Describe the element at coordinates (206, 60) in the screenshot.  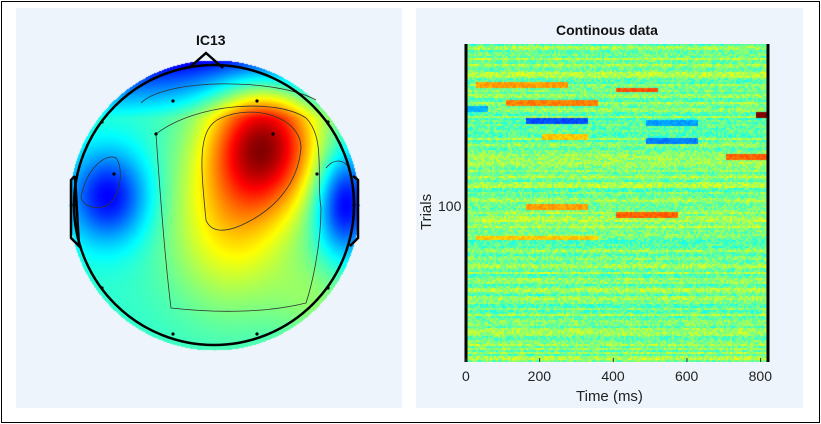
I see `nose` at that location.